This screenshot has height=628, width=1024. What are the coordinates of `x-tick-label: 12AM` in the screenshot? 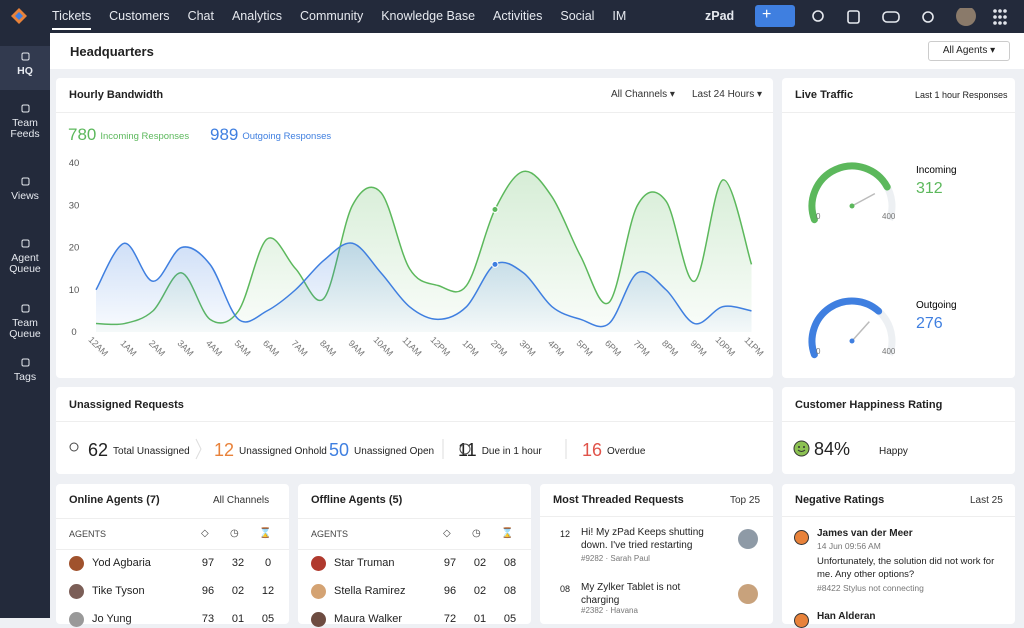 It's located at (98, 347).